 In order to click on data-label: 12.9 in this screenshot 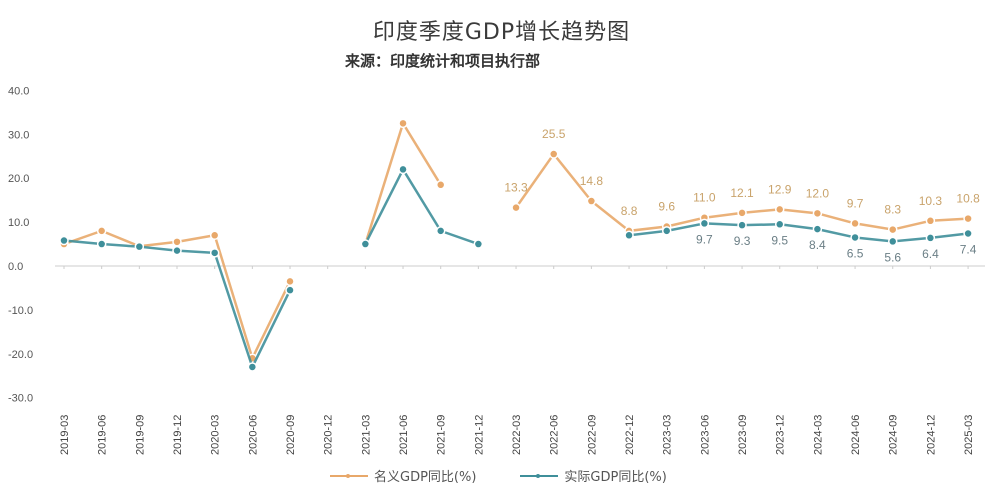, I will do `click(780, 189)`.